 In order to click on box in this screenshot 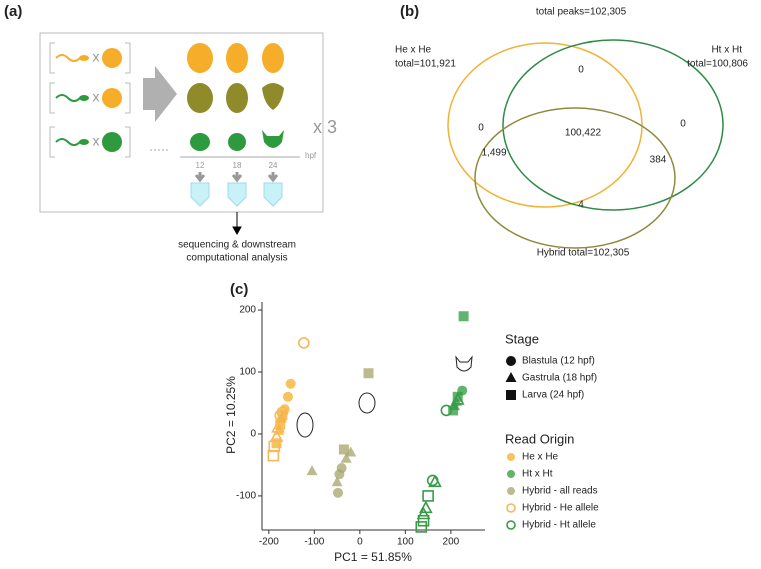, I will do `click(181, 122)`.